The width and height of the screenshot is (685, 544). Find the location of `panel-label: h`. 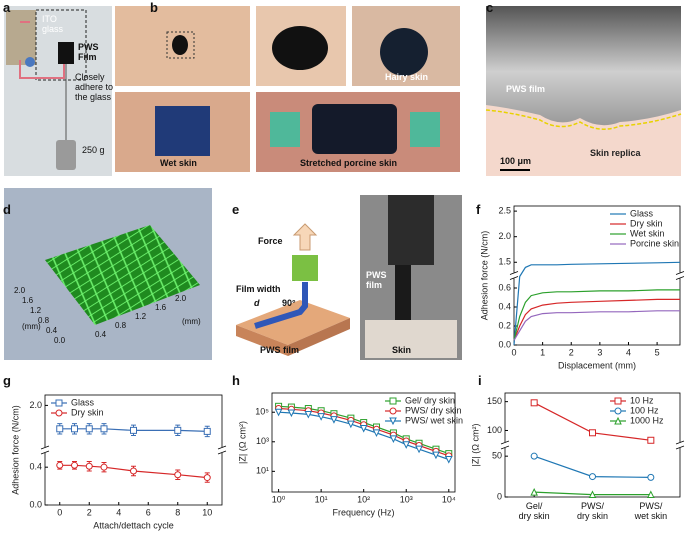

panel-label: h is located at coordinates (236, 380).